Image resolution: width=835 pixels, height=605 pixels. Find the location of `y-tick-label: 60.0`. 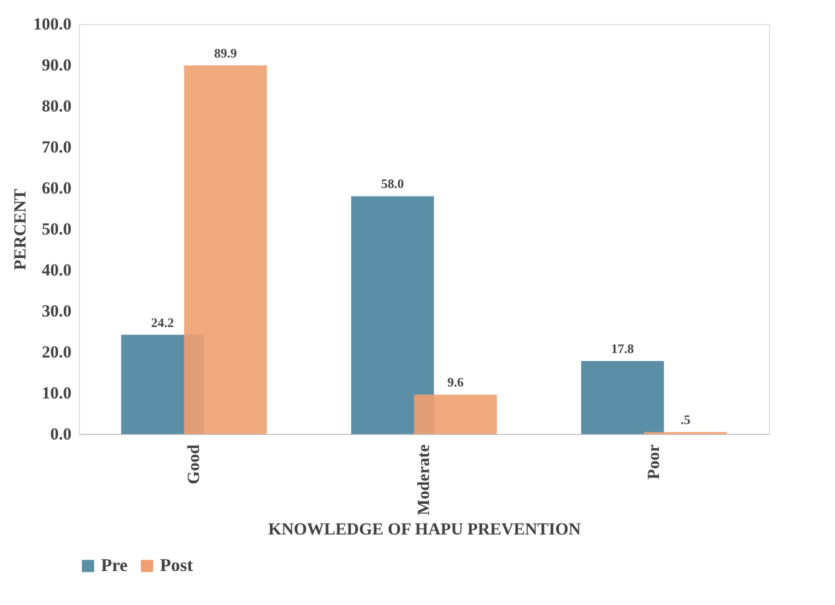

y-tick-label: 60.0 is located at coordinates (57, 188).